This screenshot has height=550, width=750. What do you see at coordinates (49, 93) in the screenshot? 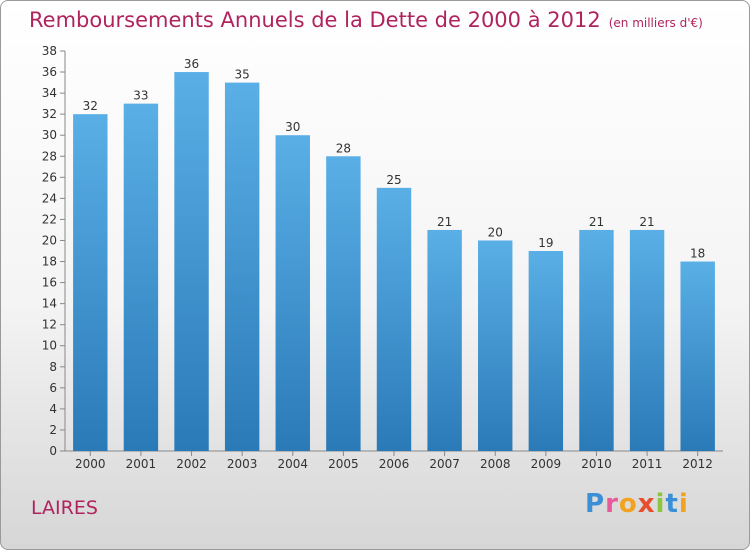
I see `y-tick-label: 34` at bounding box center [49, 93].